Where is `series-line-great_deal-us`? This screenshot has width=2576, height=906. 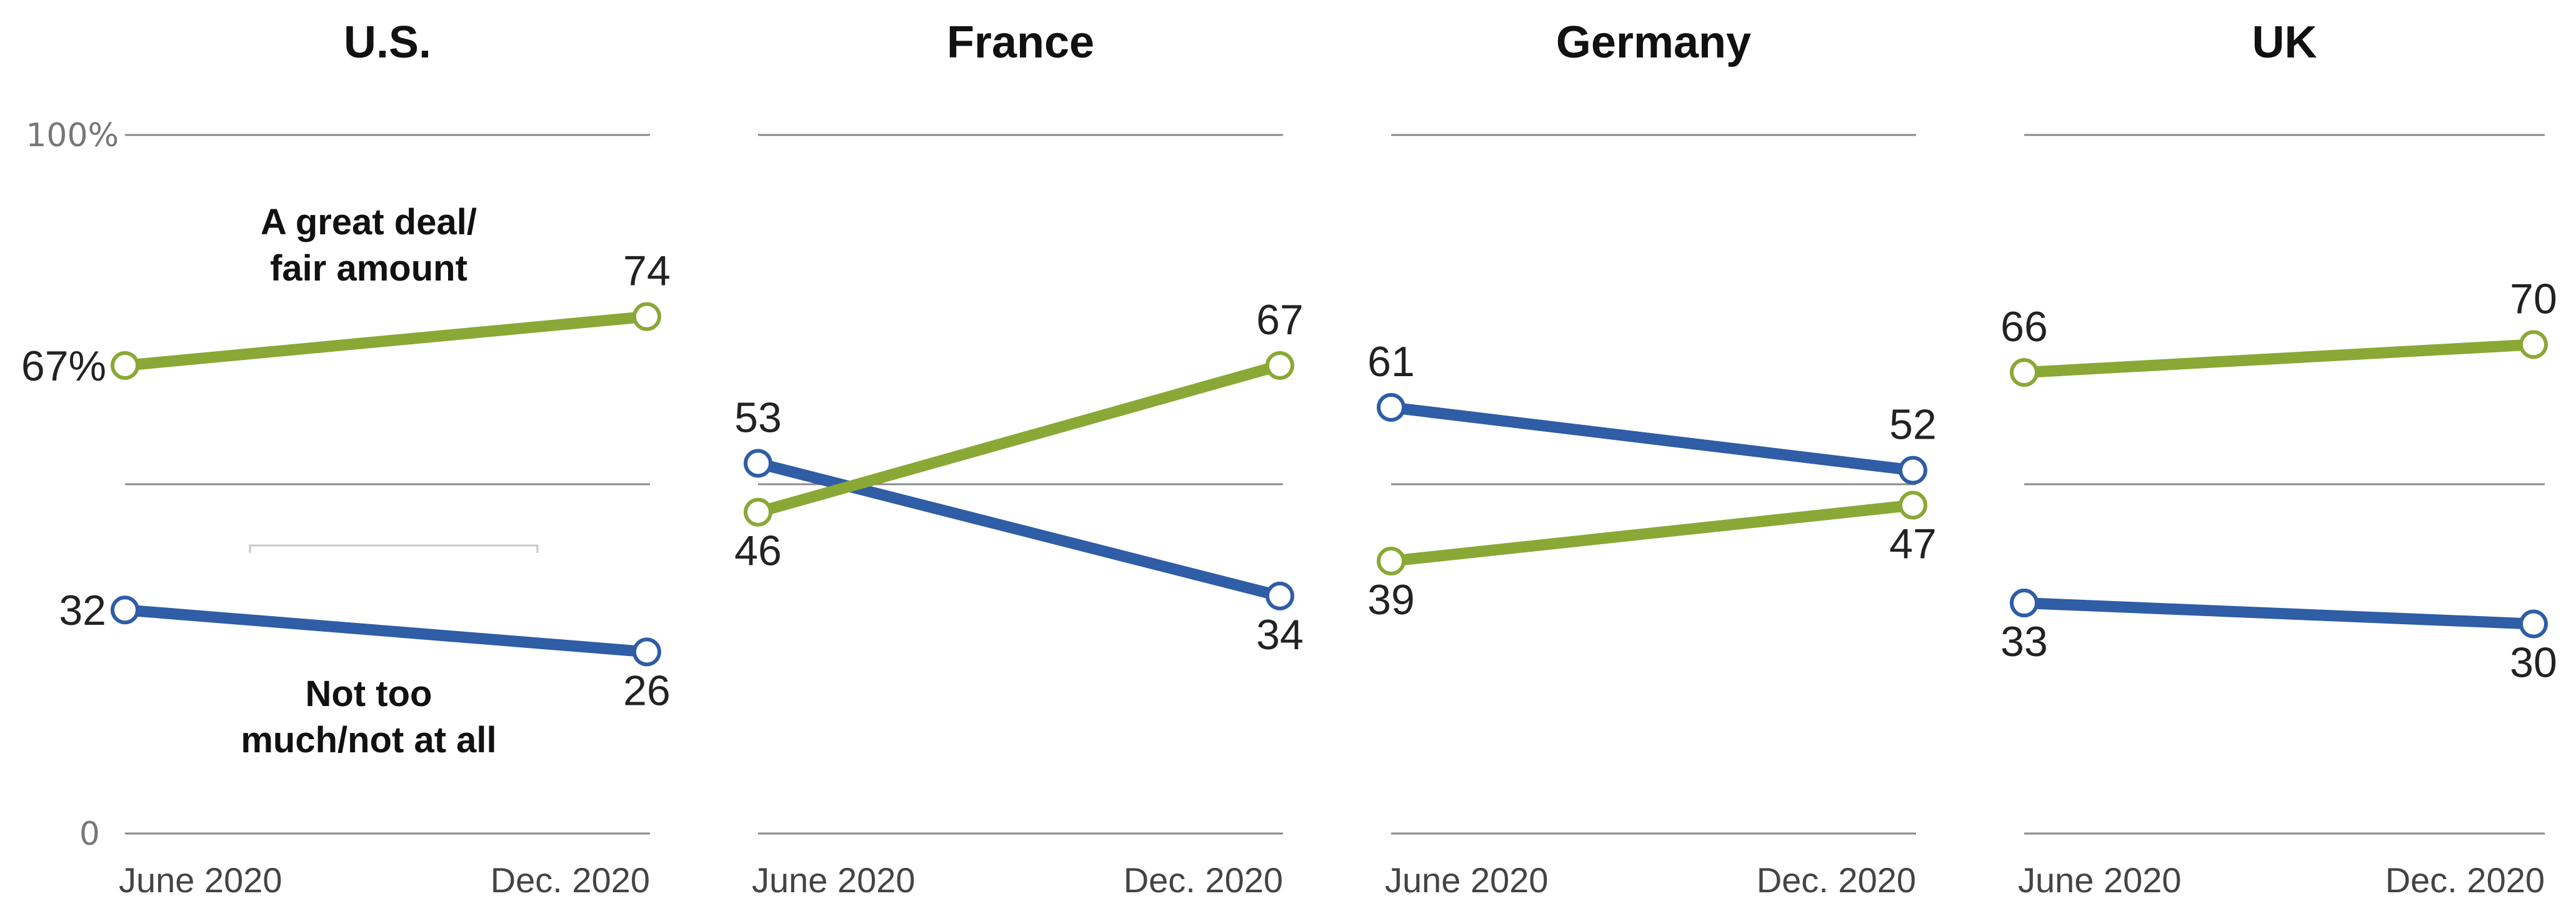 series-line-great_deal-us is located at coordinates (385, 341).